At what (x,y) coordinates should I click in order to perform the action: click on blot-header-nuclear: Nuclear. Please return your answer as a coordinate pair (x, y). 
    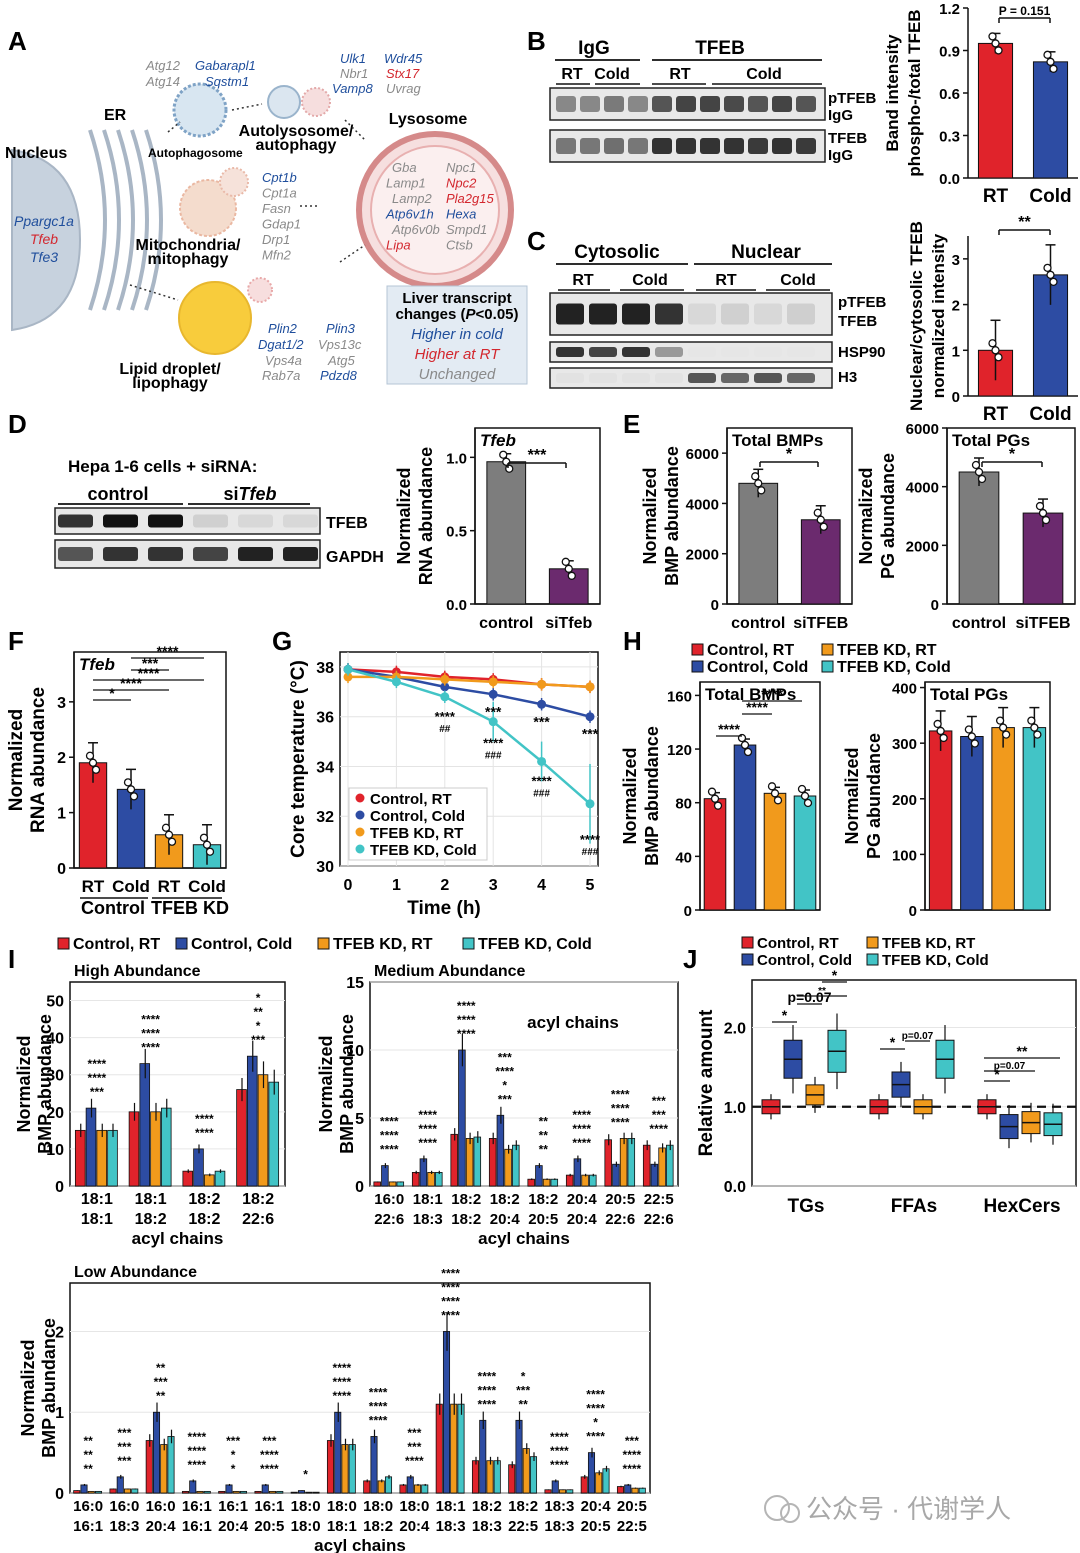
    Looking at the image, I should click on (766, 252).